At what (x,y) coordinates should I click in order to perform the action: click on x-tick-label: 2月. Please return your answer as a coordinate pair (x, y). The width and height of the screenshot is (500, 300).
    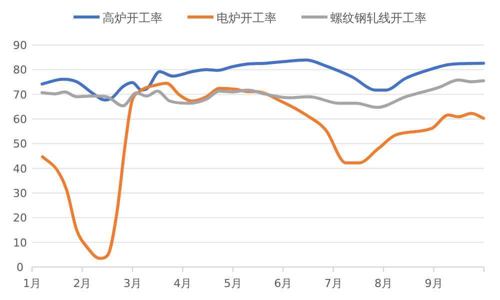
    Looking at the image, I should click on (82, 283).